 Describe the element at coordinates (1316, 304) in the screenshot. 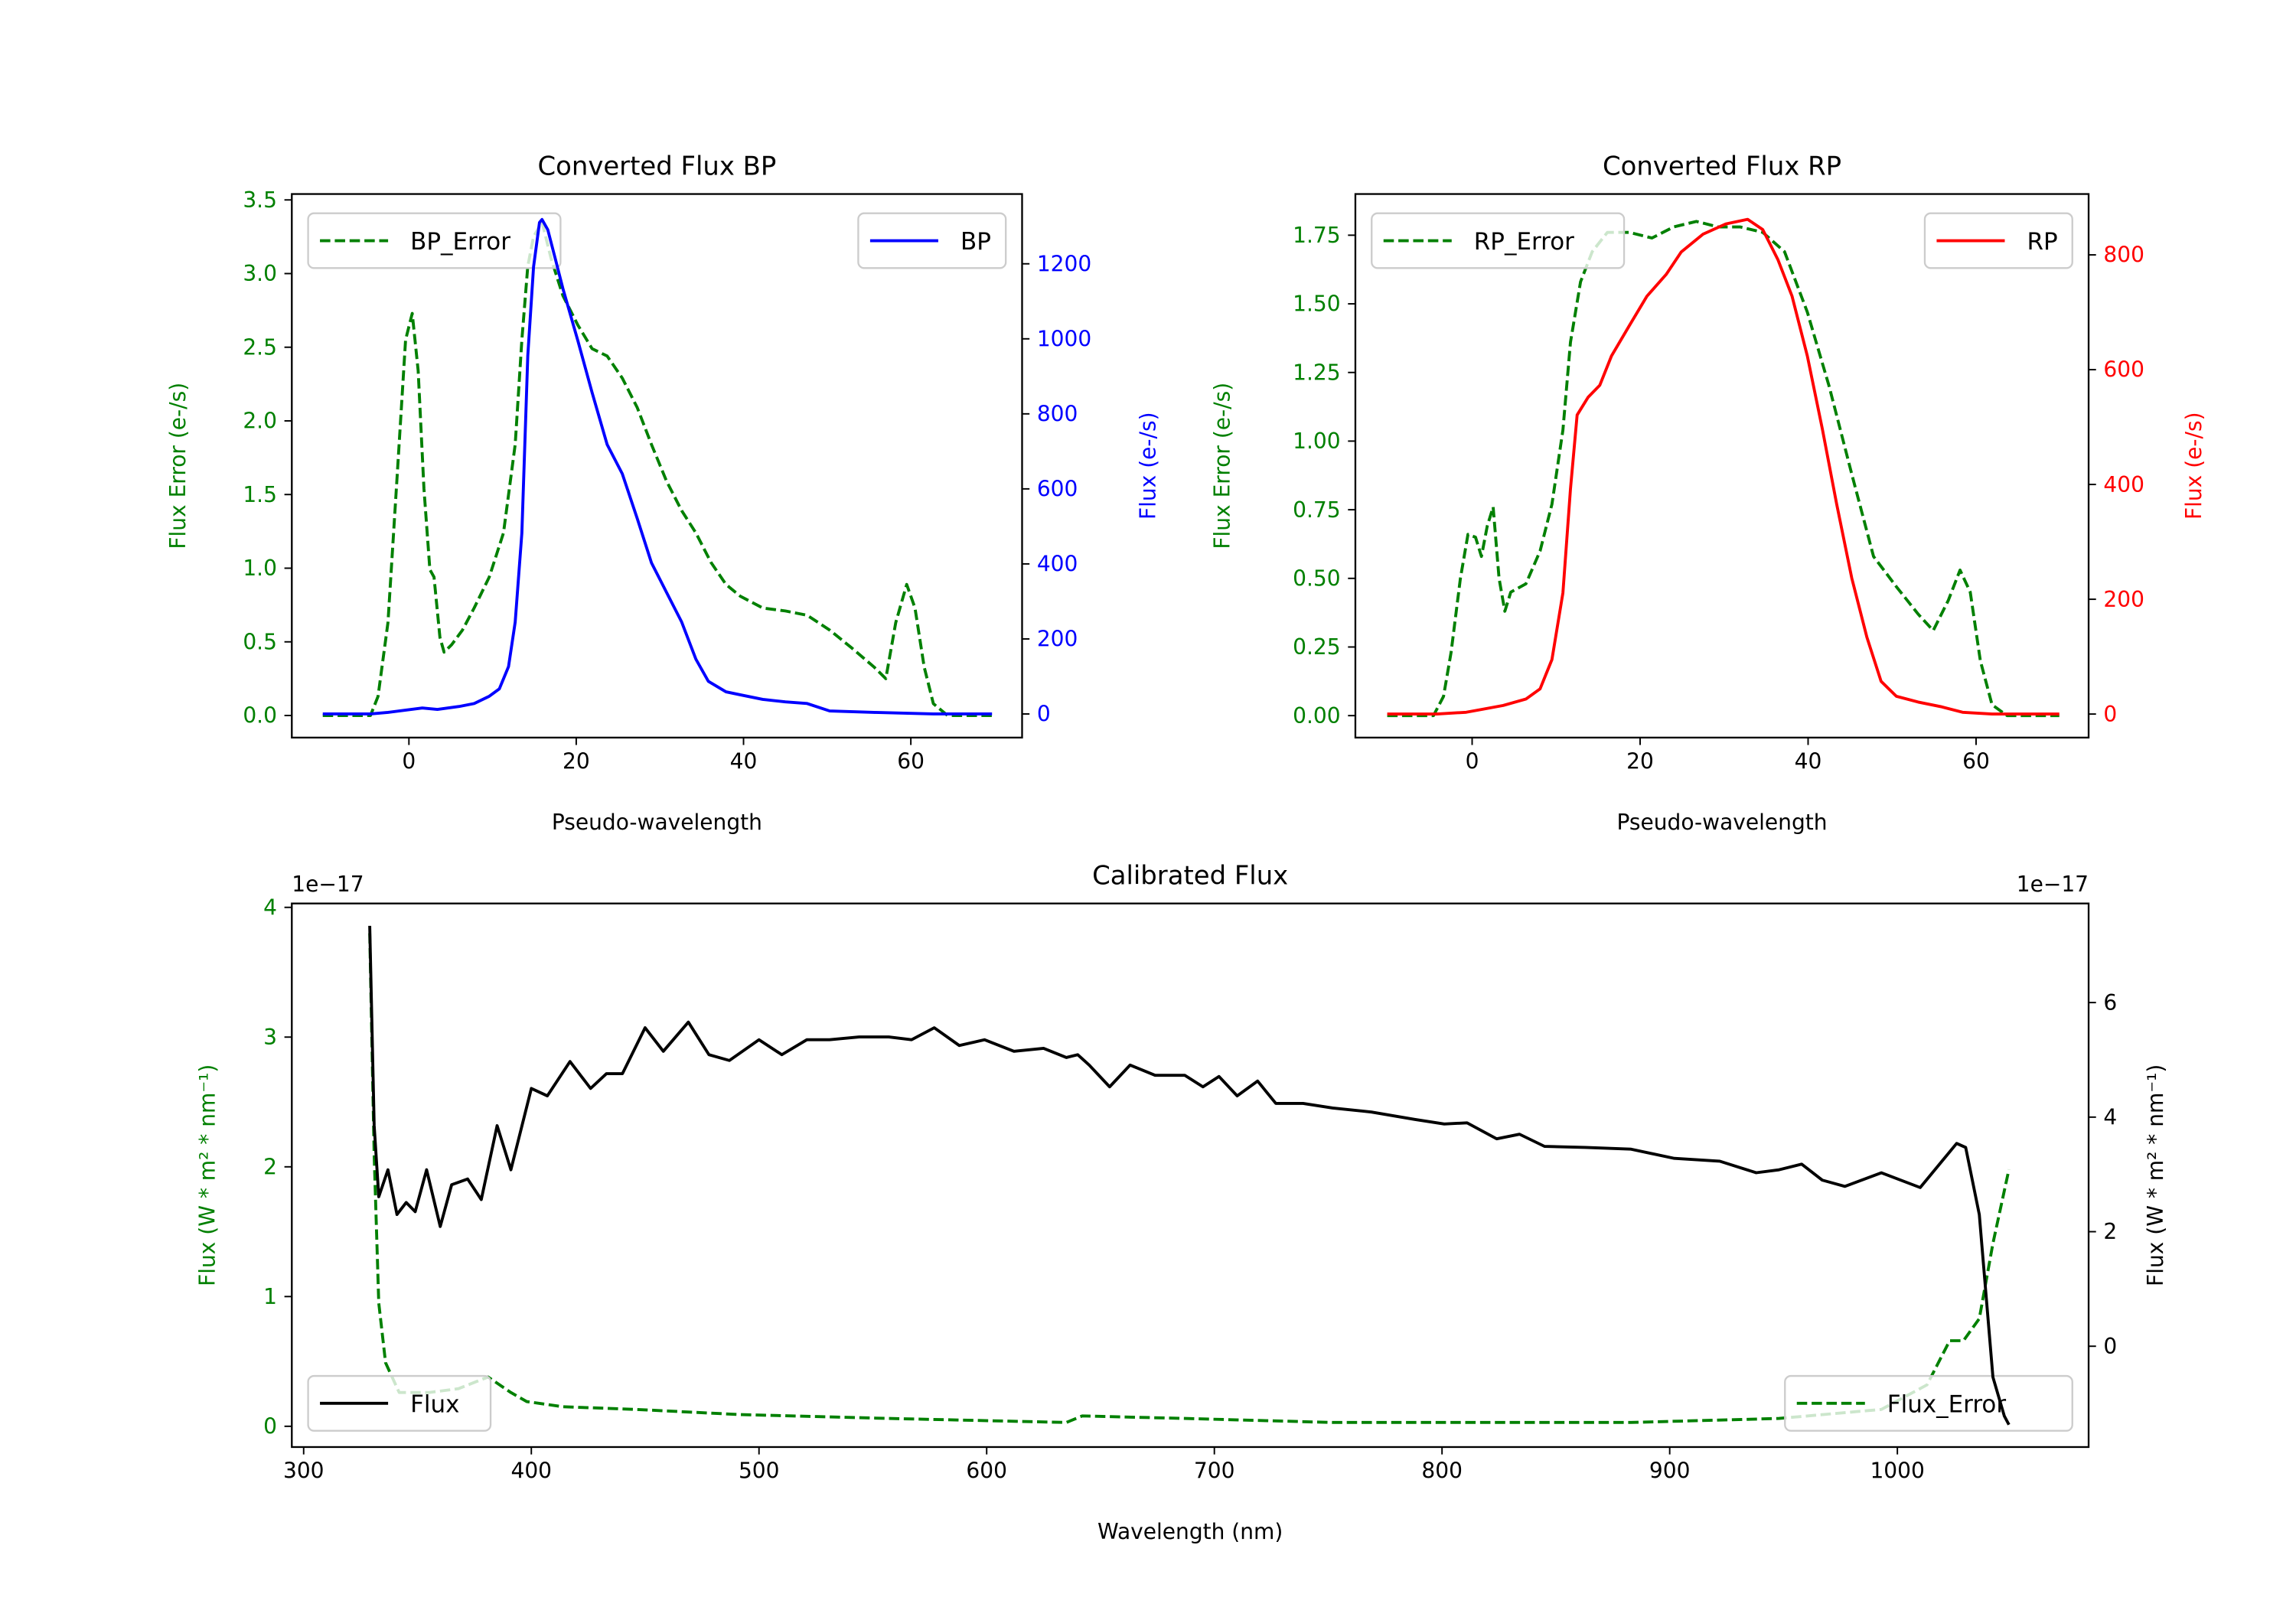

I see `y-left-tick-label: 1.50` at that location.